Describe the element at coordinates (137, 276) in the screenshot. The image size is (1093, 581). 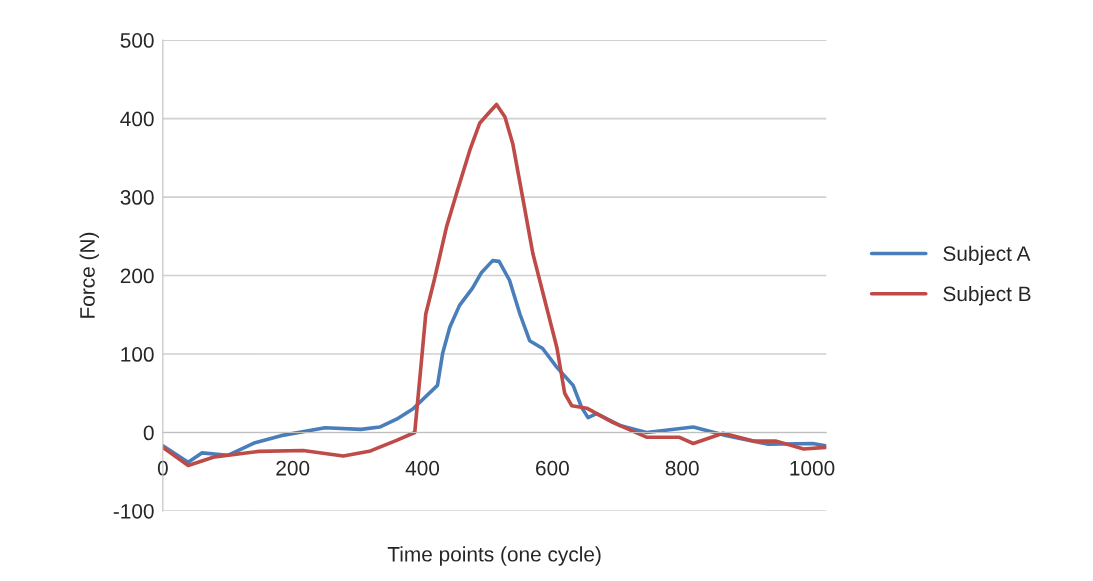
I see `y-tick-label: 200` at that location.